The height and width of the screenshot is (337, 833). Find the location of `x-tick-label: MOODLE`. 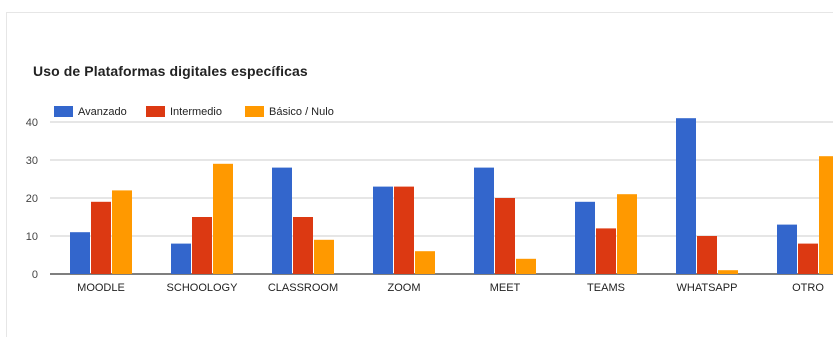

x-tick-label: MOODLE is located at coordinates (101, 288).